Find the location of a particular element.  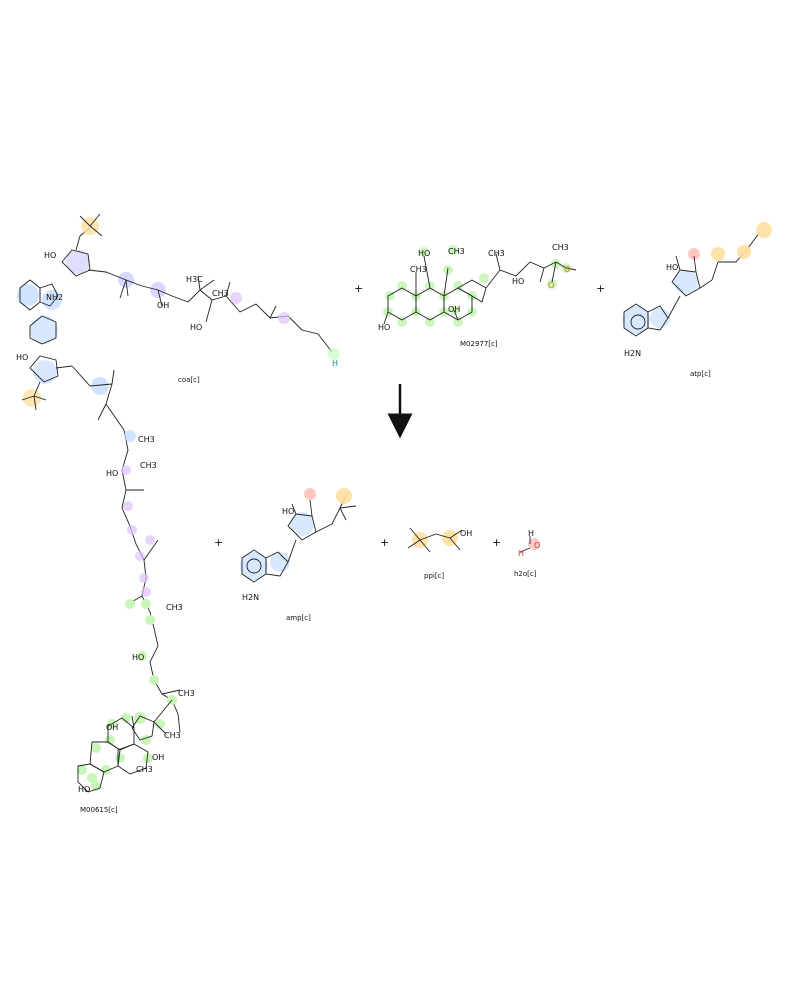

coa-3phosphate is located at coordinates (91, 225).